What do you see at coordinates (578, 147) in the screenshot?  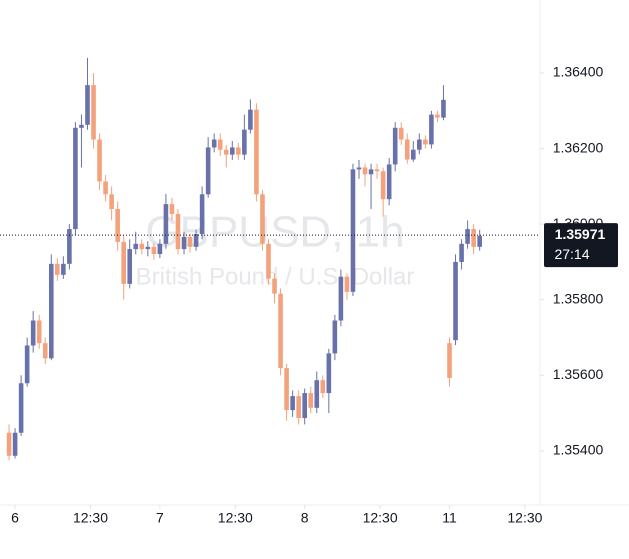 I see `y-tick-label: 1.36200` at bounding box center [578, 147].